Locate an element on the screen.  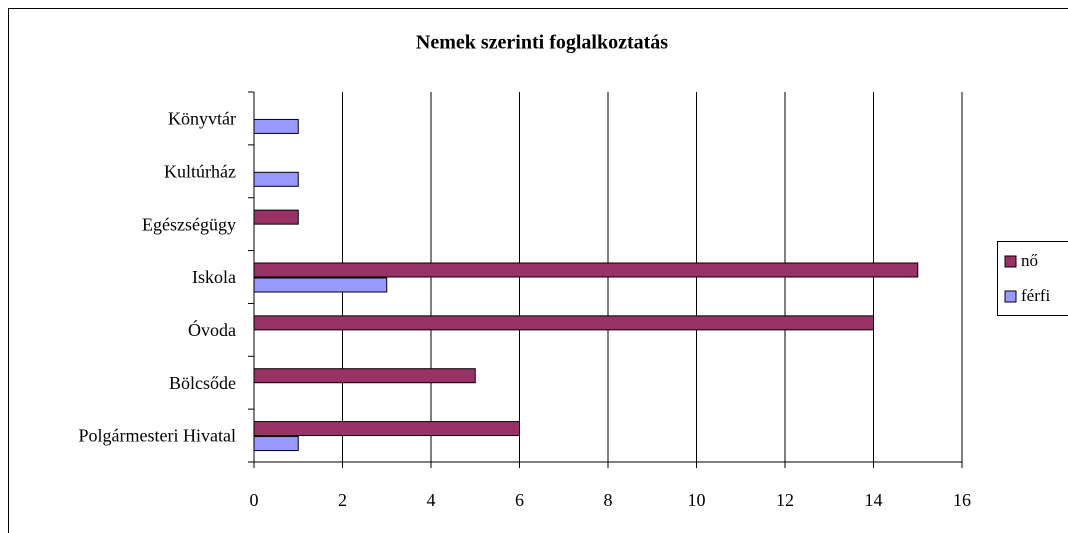
x-tick-label: 16 is located at coordinates (962, 500).